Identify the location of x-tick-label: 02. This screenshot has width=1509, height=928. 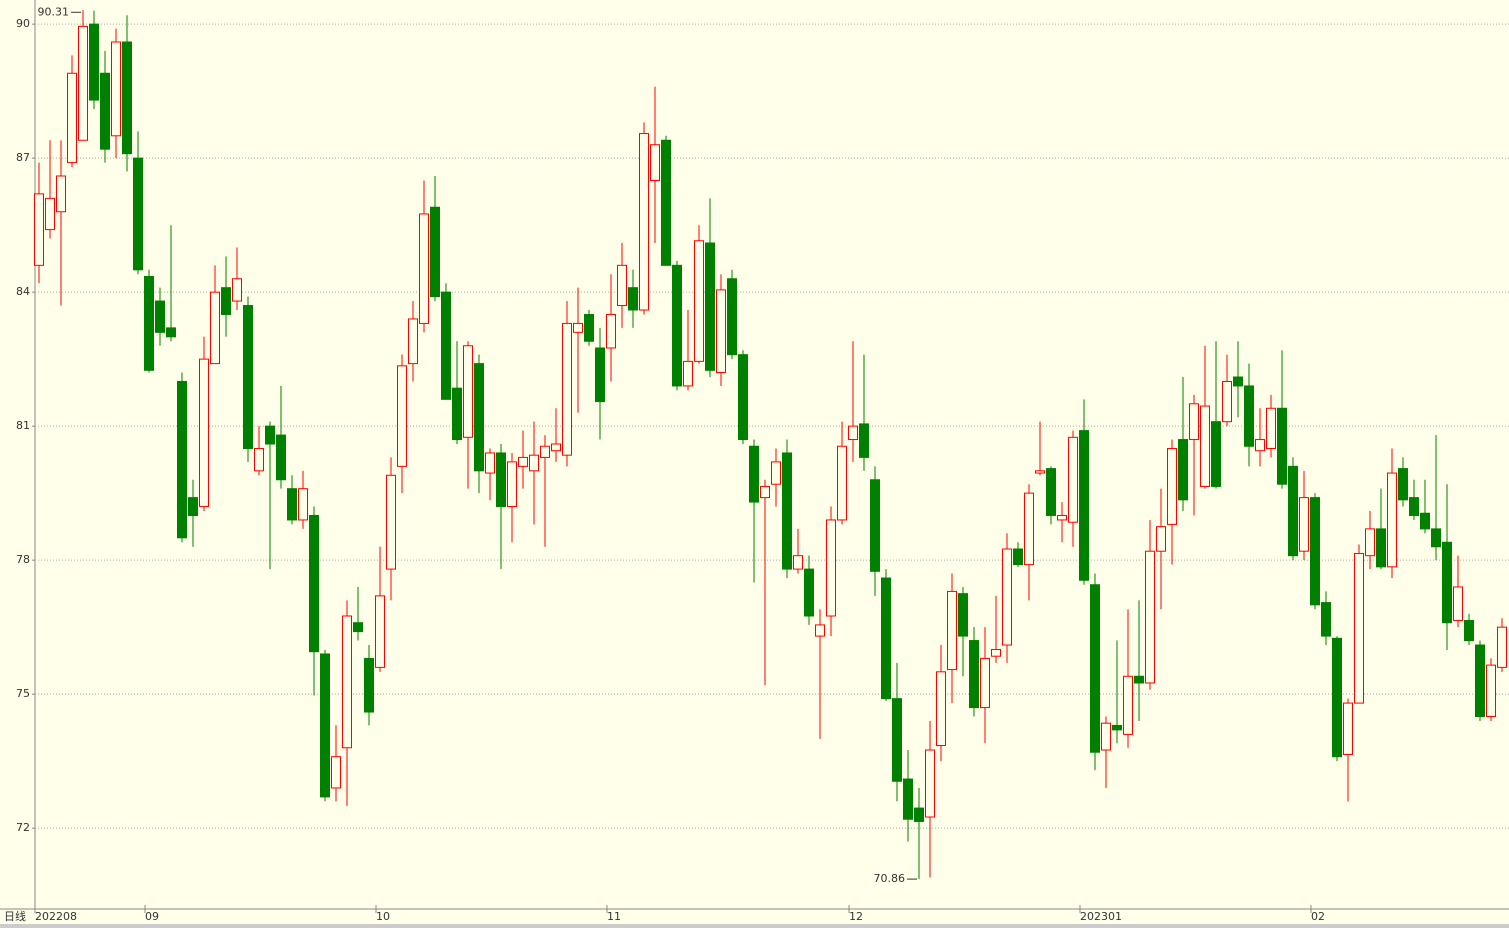
(1318, 916).